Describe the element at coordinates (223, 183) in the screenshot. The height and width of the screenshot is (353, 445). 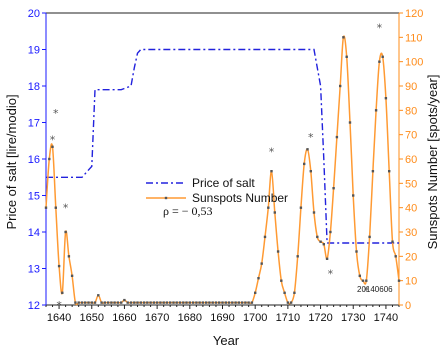
I see `legend-price-label: Price of salt` at that location.